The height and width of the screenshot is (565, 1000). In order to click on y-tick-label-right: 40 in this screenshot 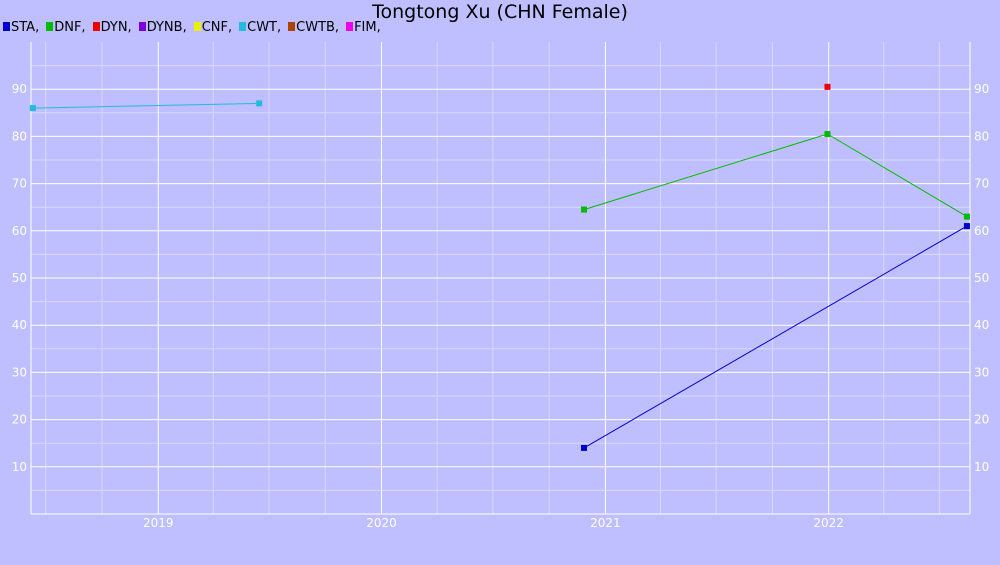, I will do `click(981, 325)`.